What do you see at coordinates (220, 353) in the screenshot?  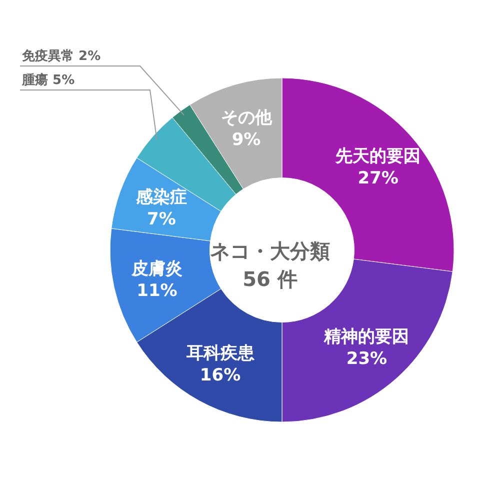 I see `slice-label: 耳科疾患` at bounding box center [220, 353].